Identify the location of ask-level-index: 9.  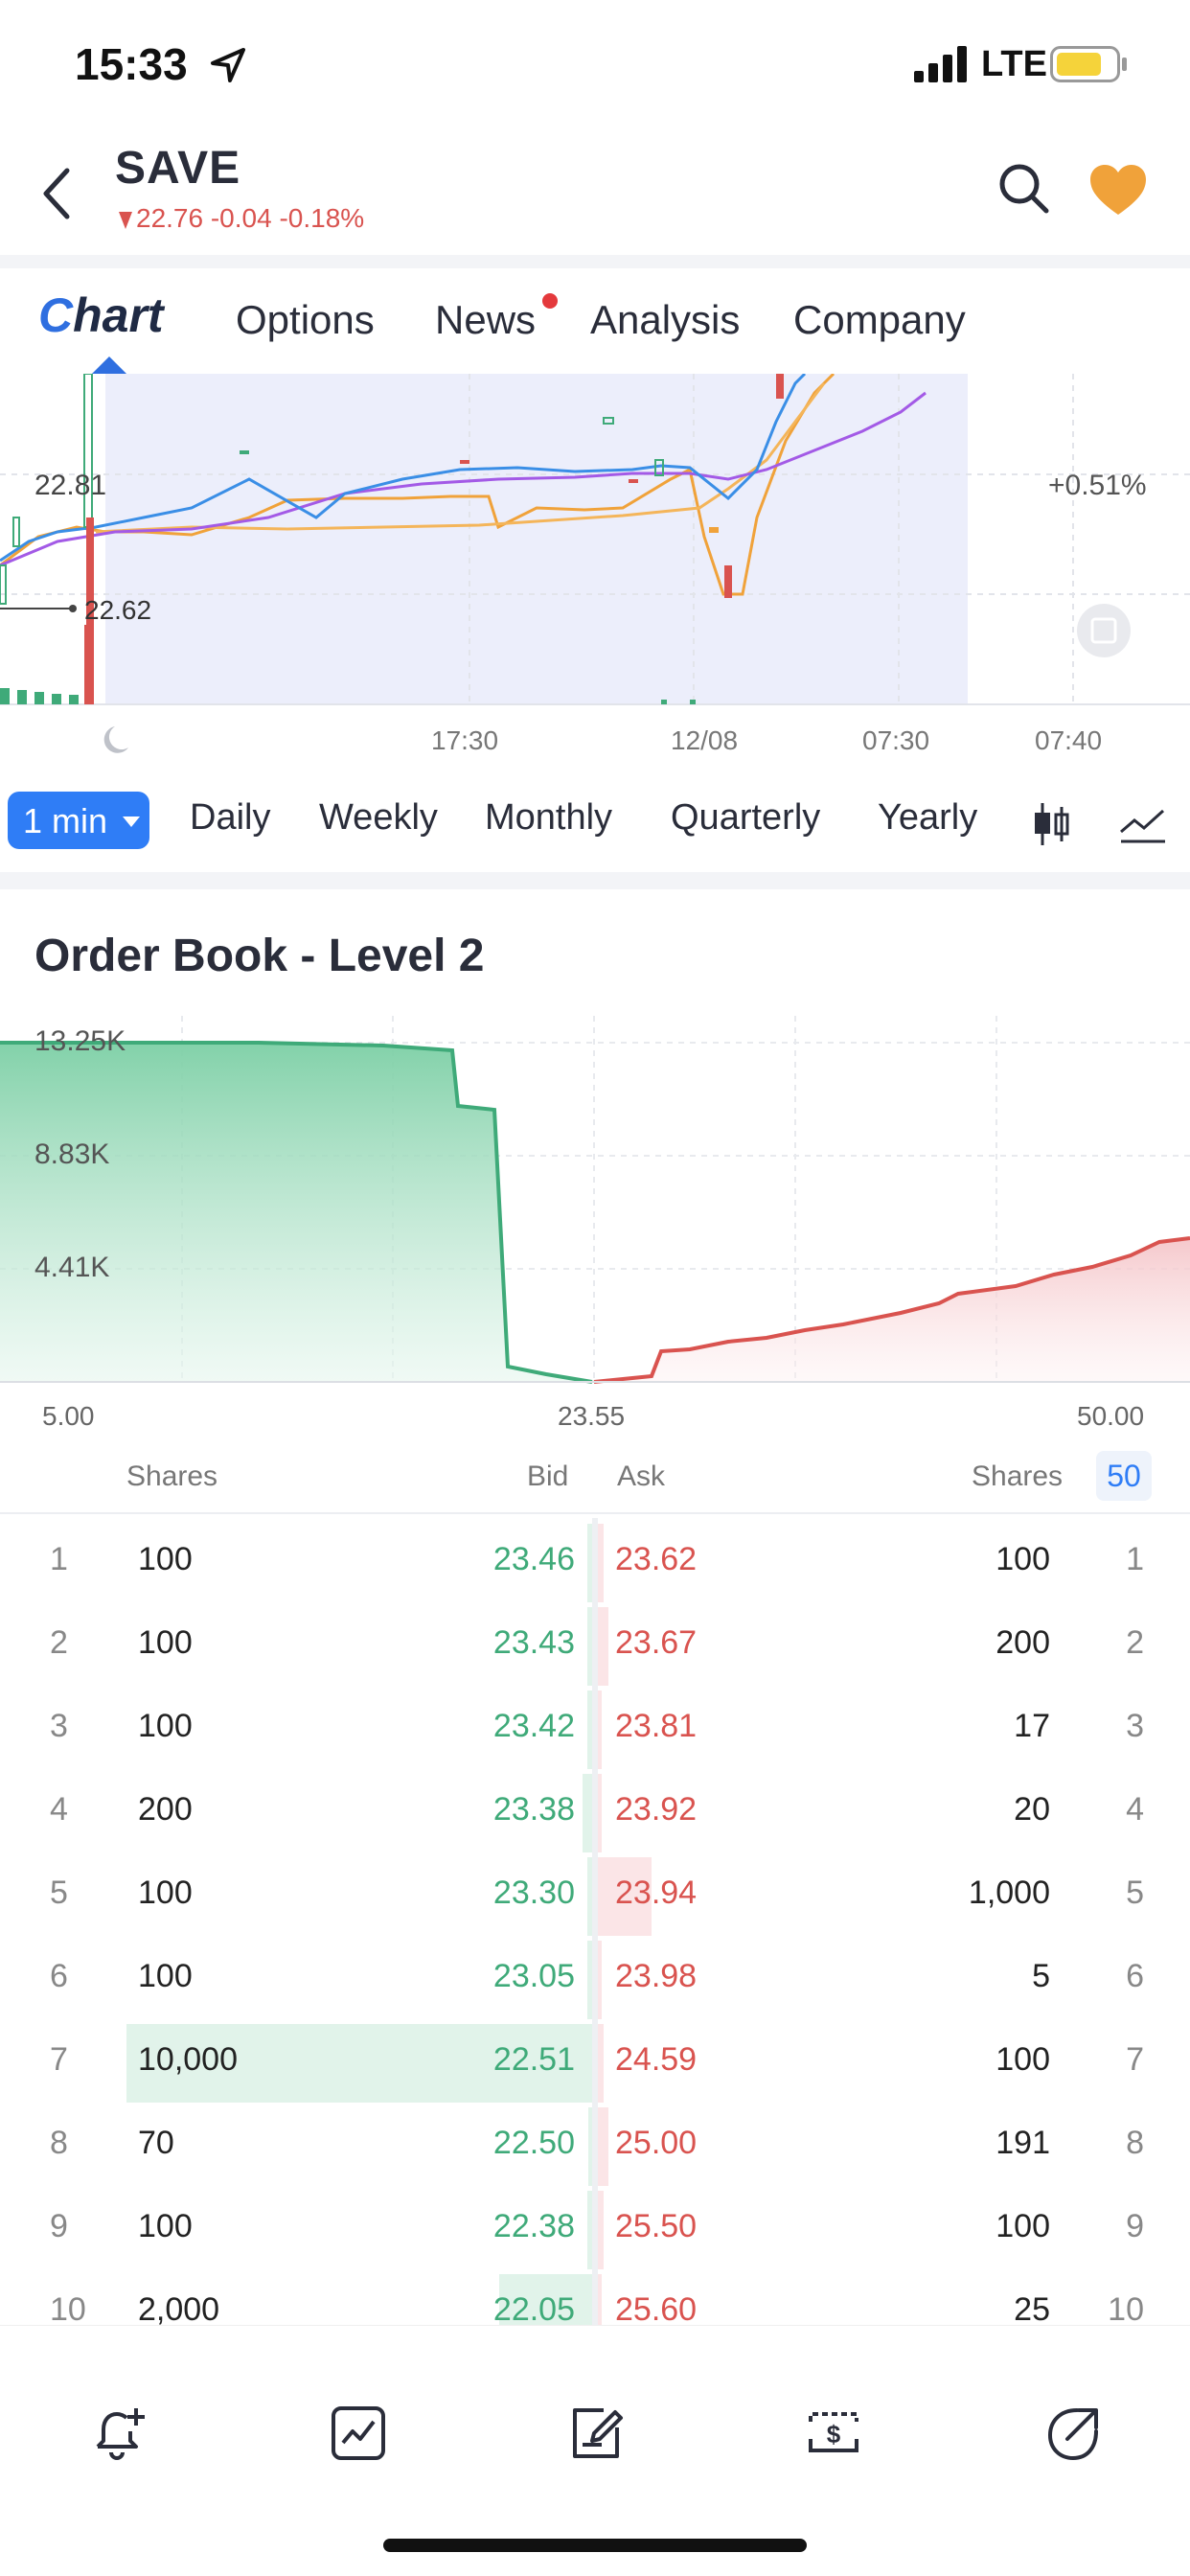
(1135, 2226).